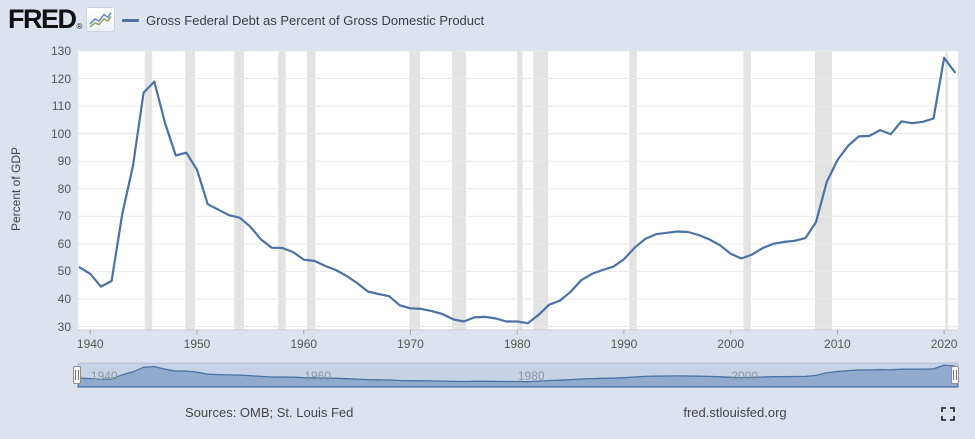  I want to click on navigator-tick-label: 1940, so click(104, 376).